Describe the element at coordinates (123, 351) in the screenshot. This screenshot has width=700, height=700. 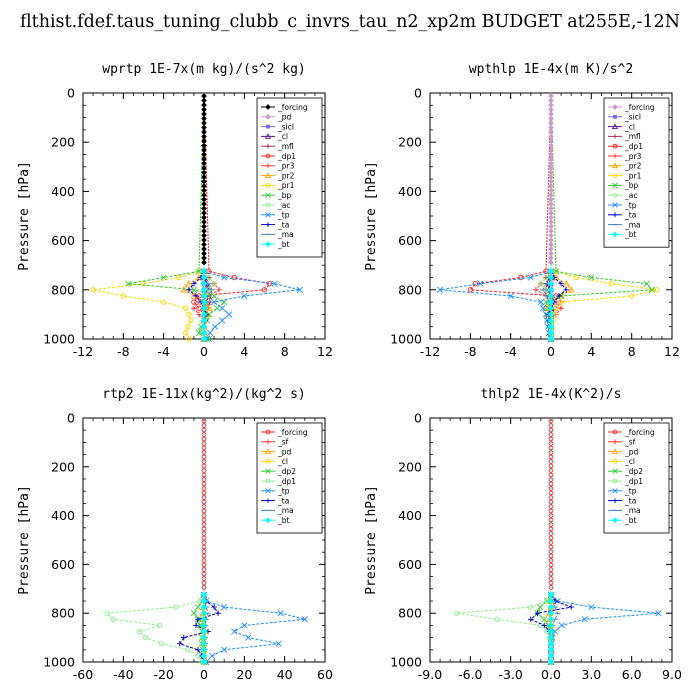
I see `x-tick-label: -8` at that location.